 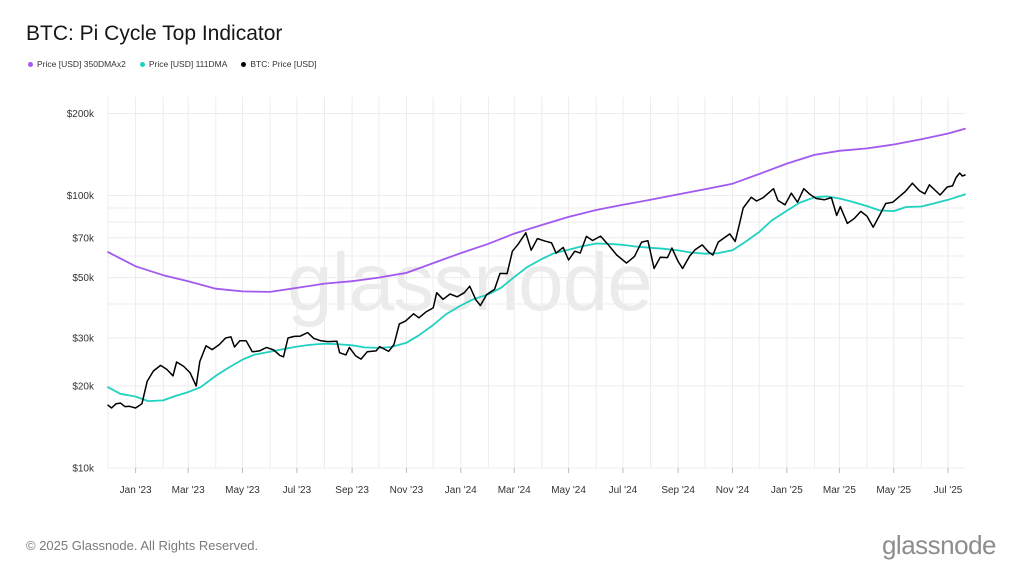 What do you see at coordinates (470, 282) in the screenshot?
I see `watermark: glassnode` at bounding box center [470, 282].